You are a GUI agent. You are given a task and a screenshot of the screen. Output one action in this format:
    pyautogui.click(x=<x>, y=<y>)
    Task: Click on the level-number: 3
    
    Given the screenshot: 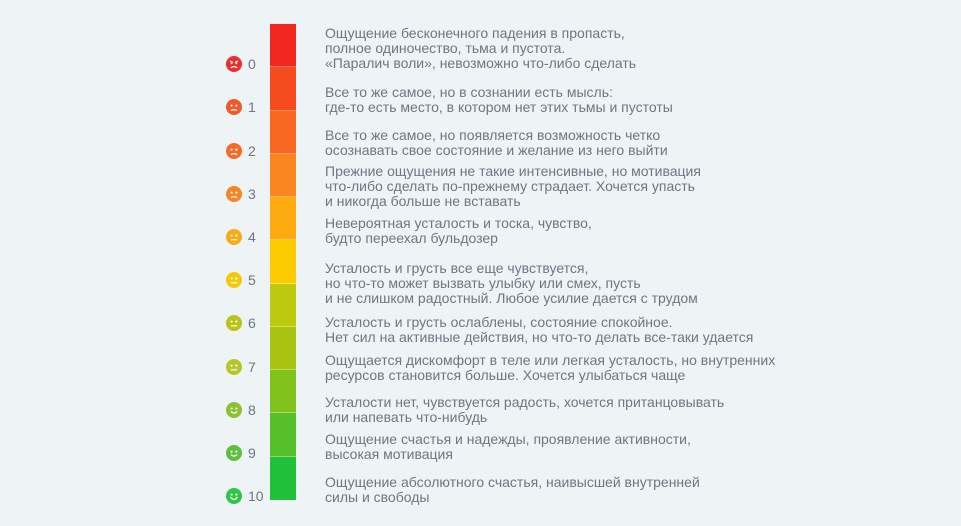 What is the action you would take?
    pyautogui.click(x=252, y=194)
    